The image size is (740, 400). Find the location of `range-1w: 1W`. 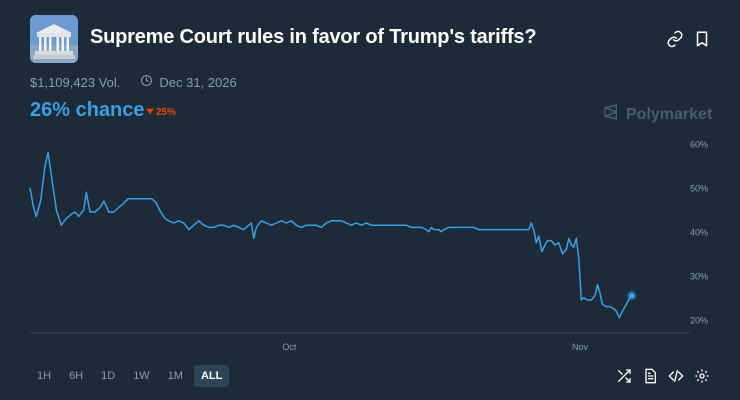

range-1w: 1W is located at coordinates (141, 376).